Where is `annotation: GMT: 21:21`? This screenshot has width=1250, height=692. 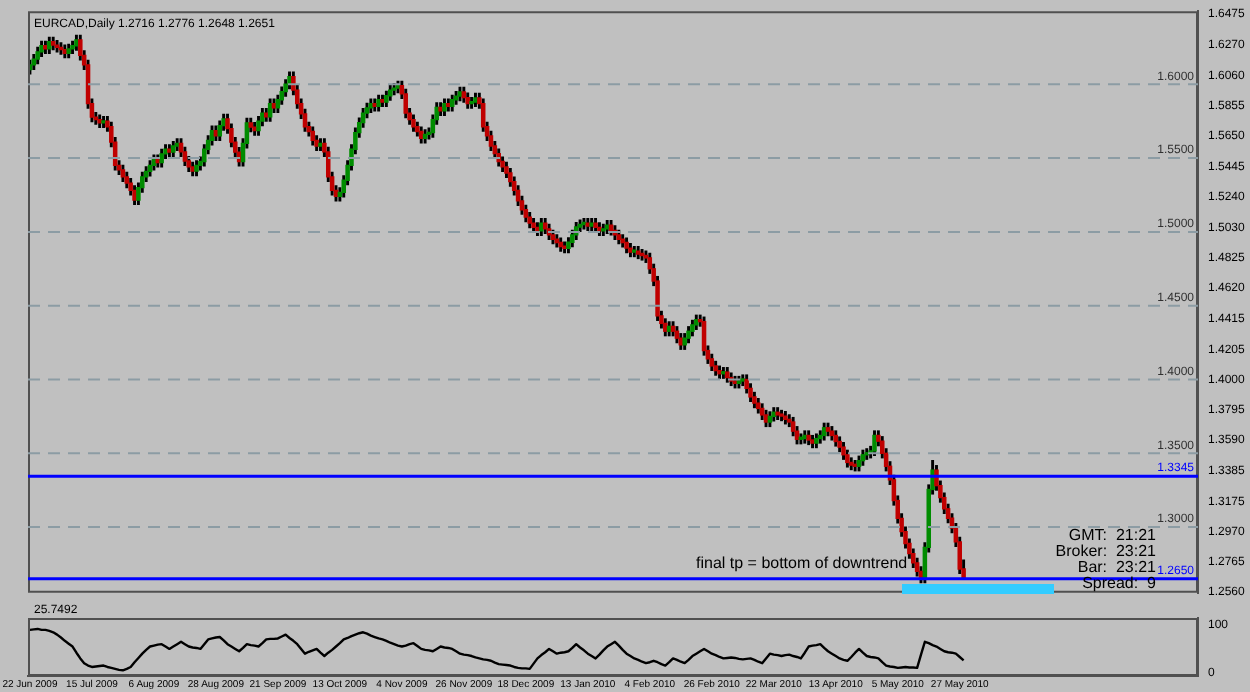
annotation: GMT: 21:21 is located at coordinates (1113, 535).